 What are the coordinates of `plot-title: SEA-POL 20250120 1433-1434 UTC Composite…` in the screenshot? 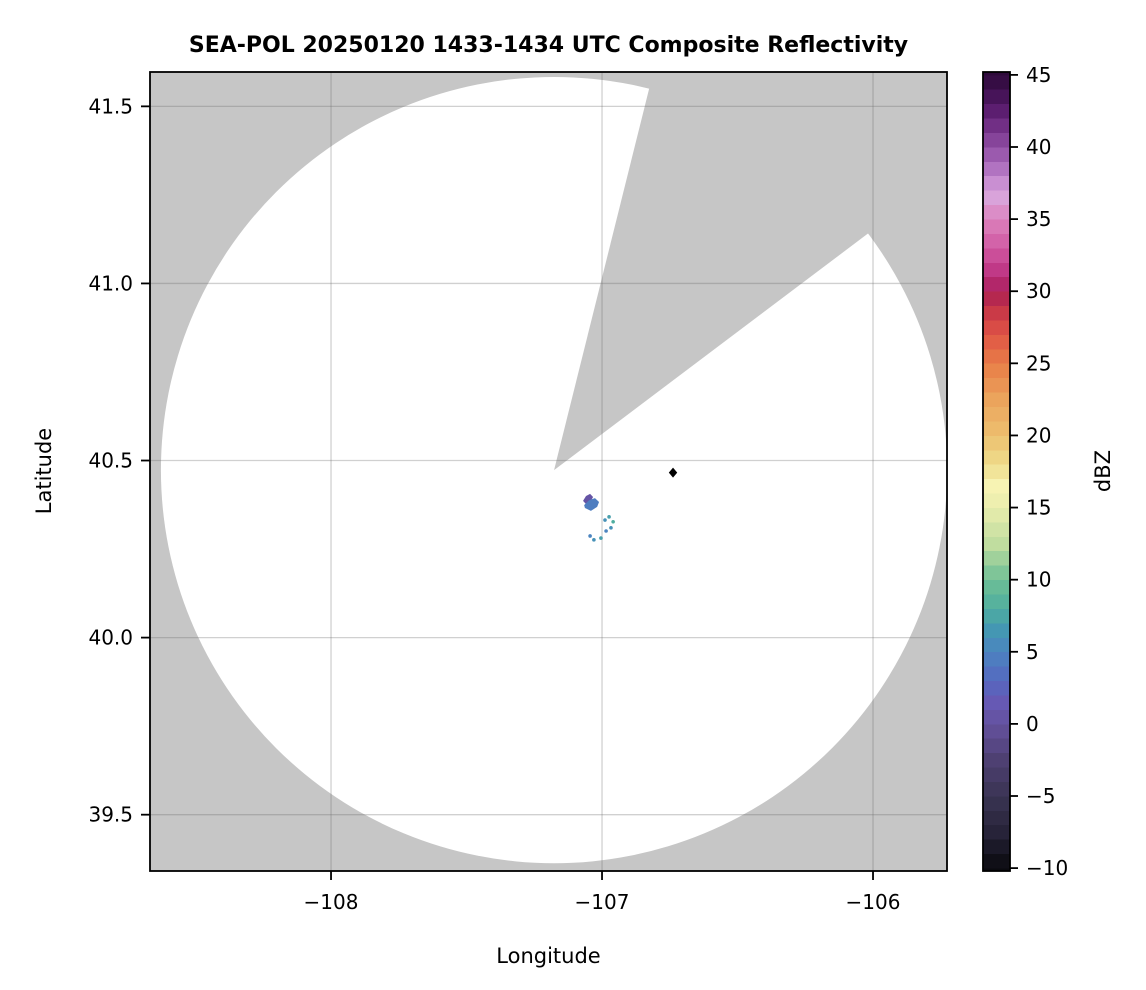 It's located at (548, 45).